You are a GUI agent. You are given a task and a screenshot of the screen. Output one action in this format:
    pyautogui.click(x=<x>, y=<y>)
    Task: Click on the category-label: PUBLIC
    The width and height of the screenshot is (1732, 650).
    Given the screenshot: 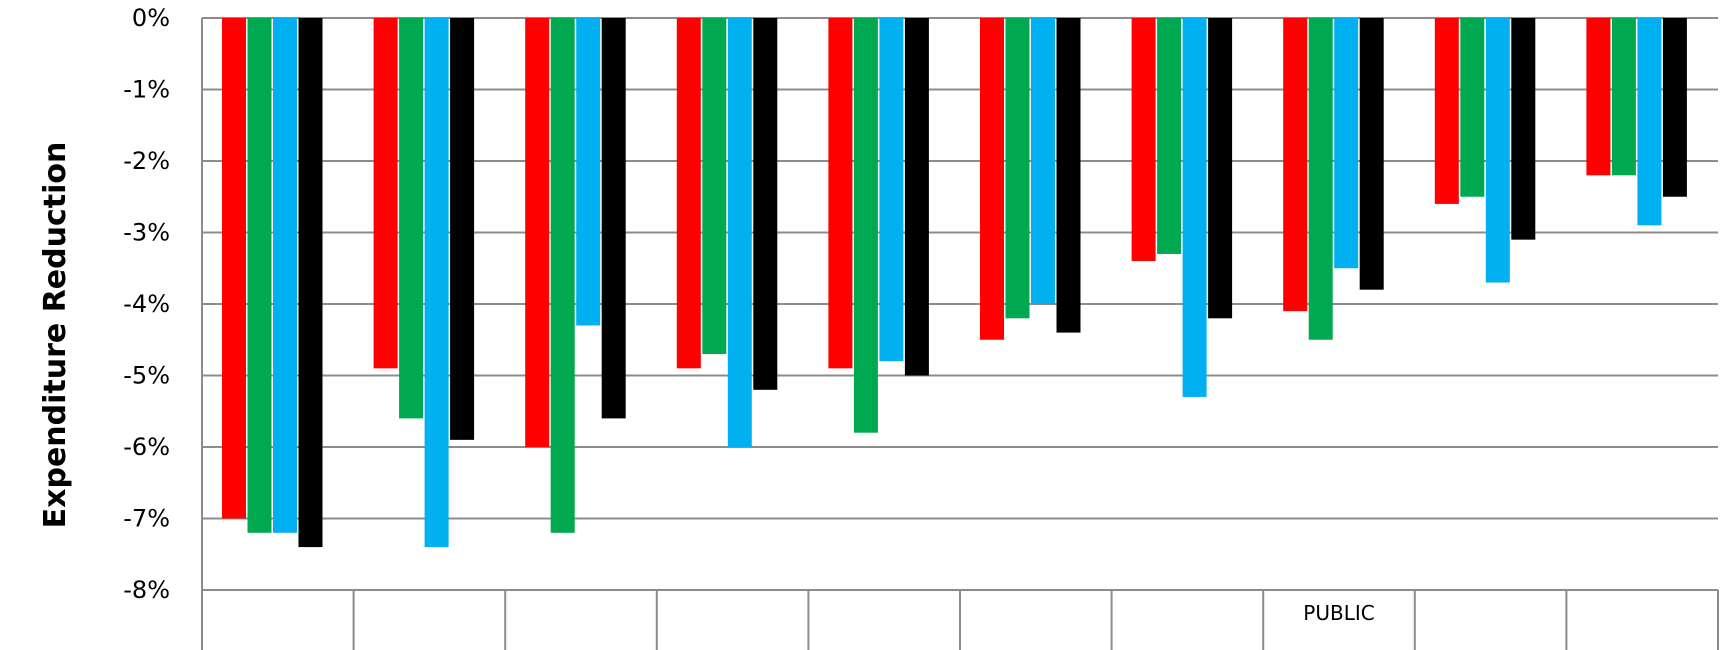 What is the action you would take?
    pyautogui.click(x=1338, y=613)
    